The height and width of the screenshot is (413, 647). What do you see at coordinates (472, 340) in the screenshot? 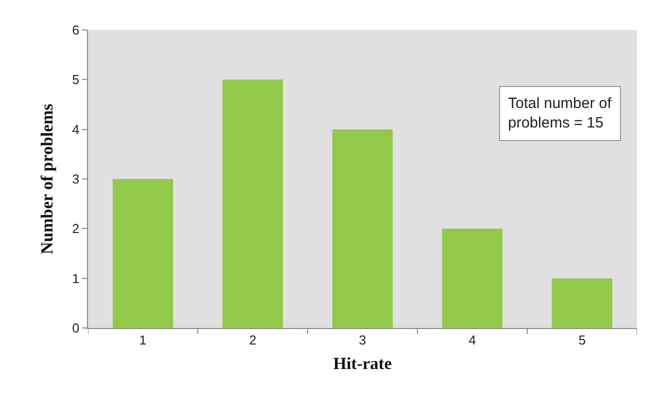
I see `x-tick-label: 4` at bounding box center [472, 340].